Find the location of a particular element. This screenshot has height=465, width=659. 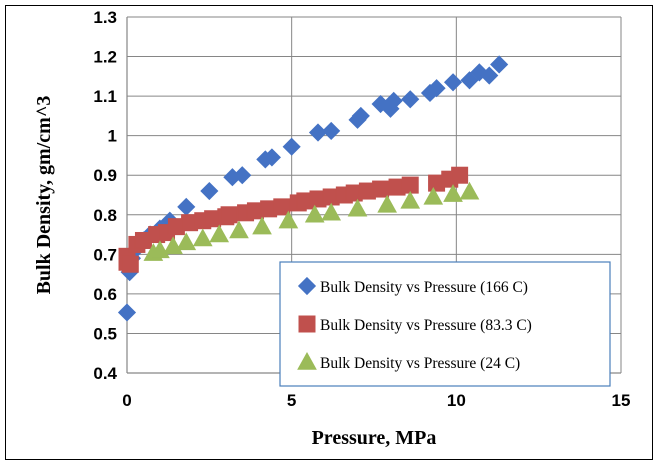

y-tick-label: 0.8 is located at coordinates (105, 215).